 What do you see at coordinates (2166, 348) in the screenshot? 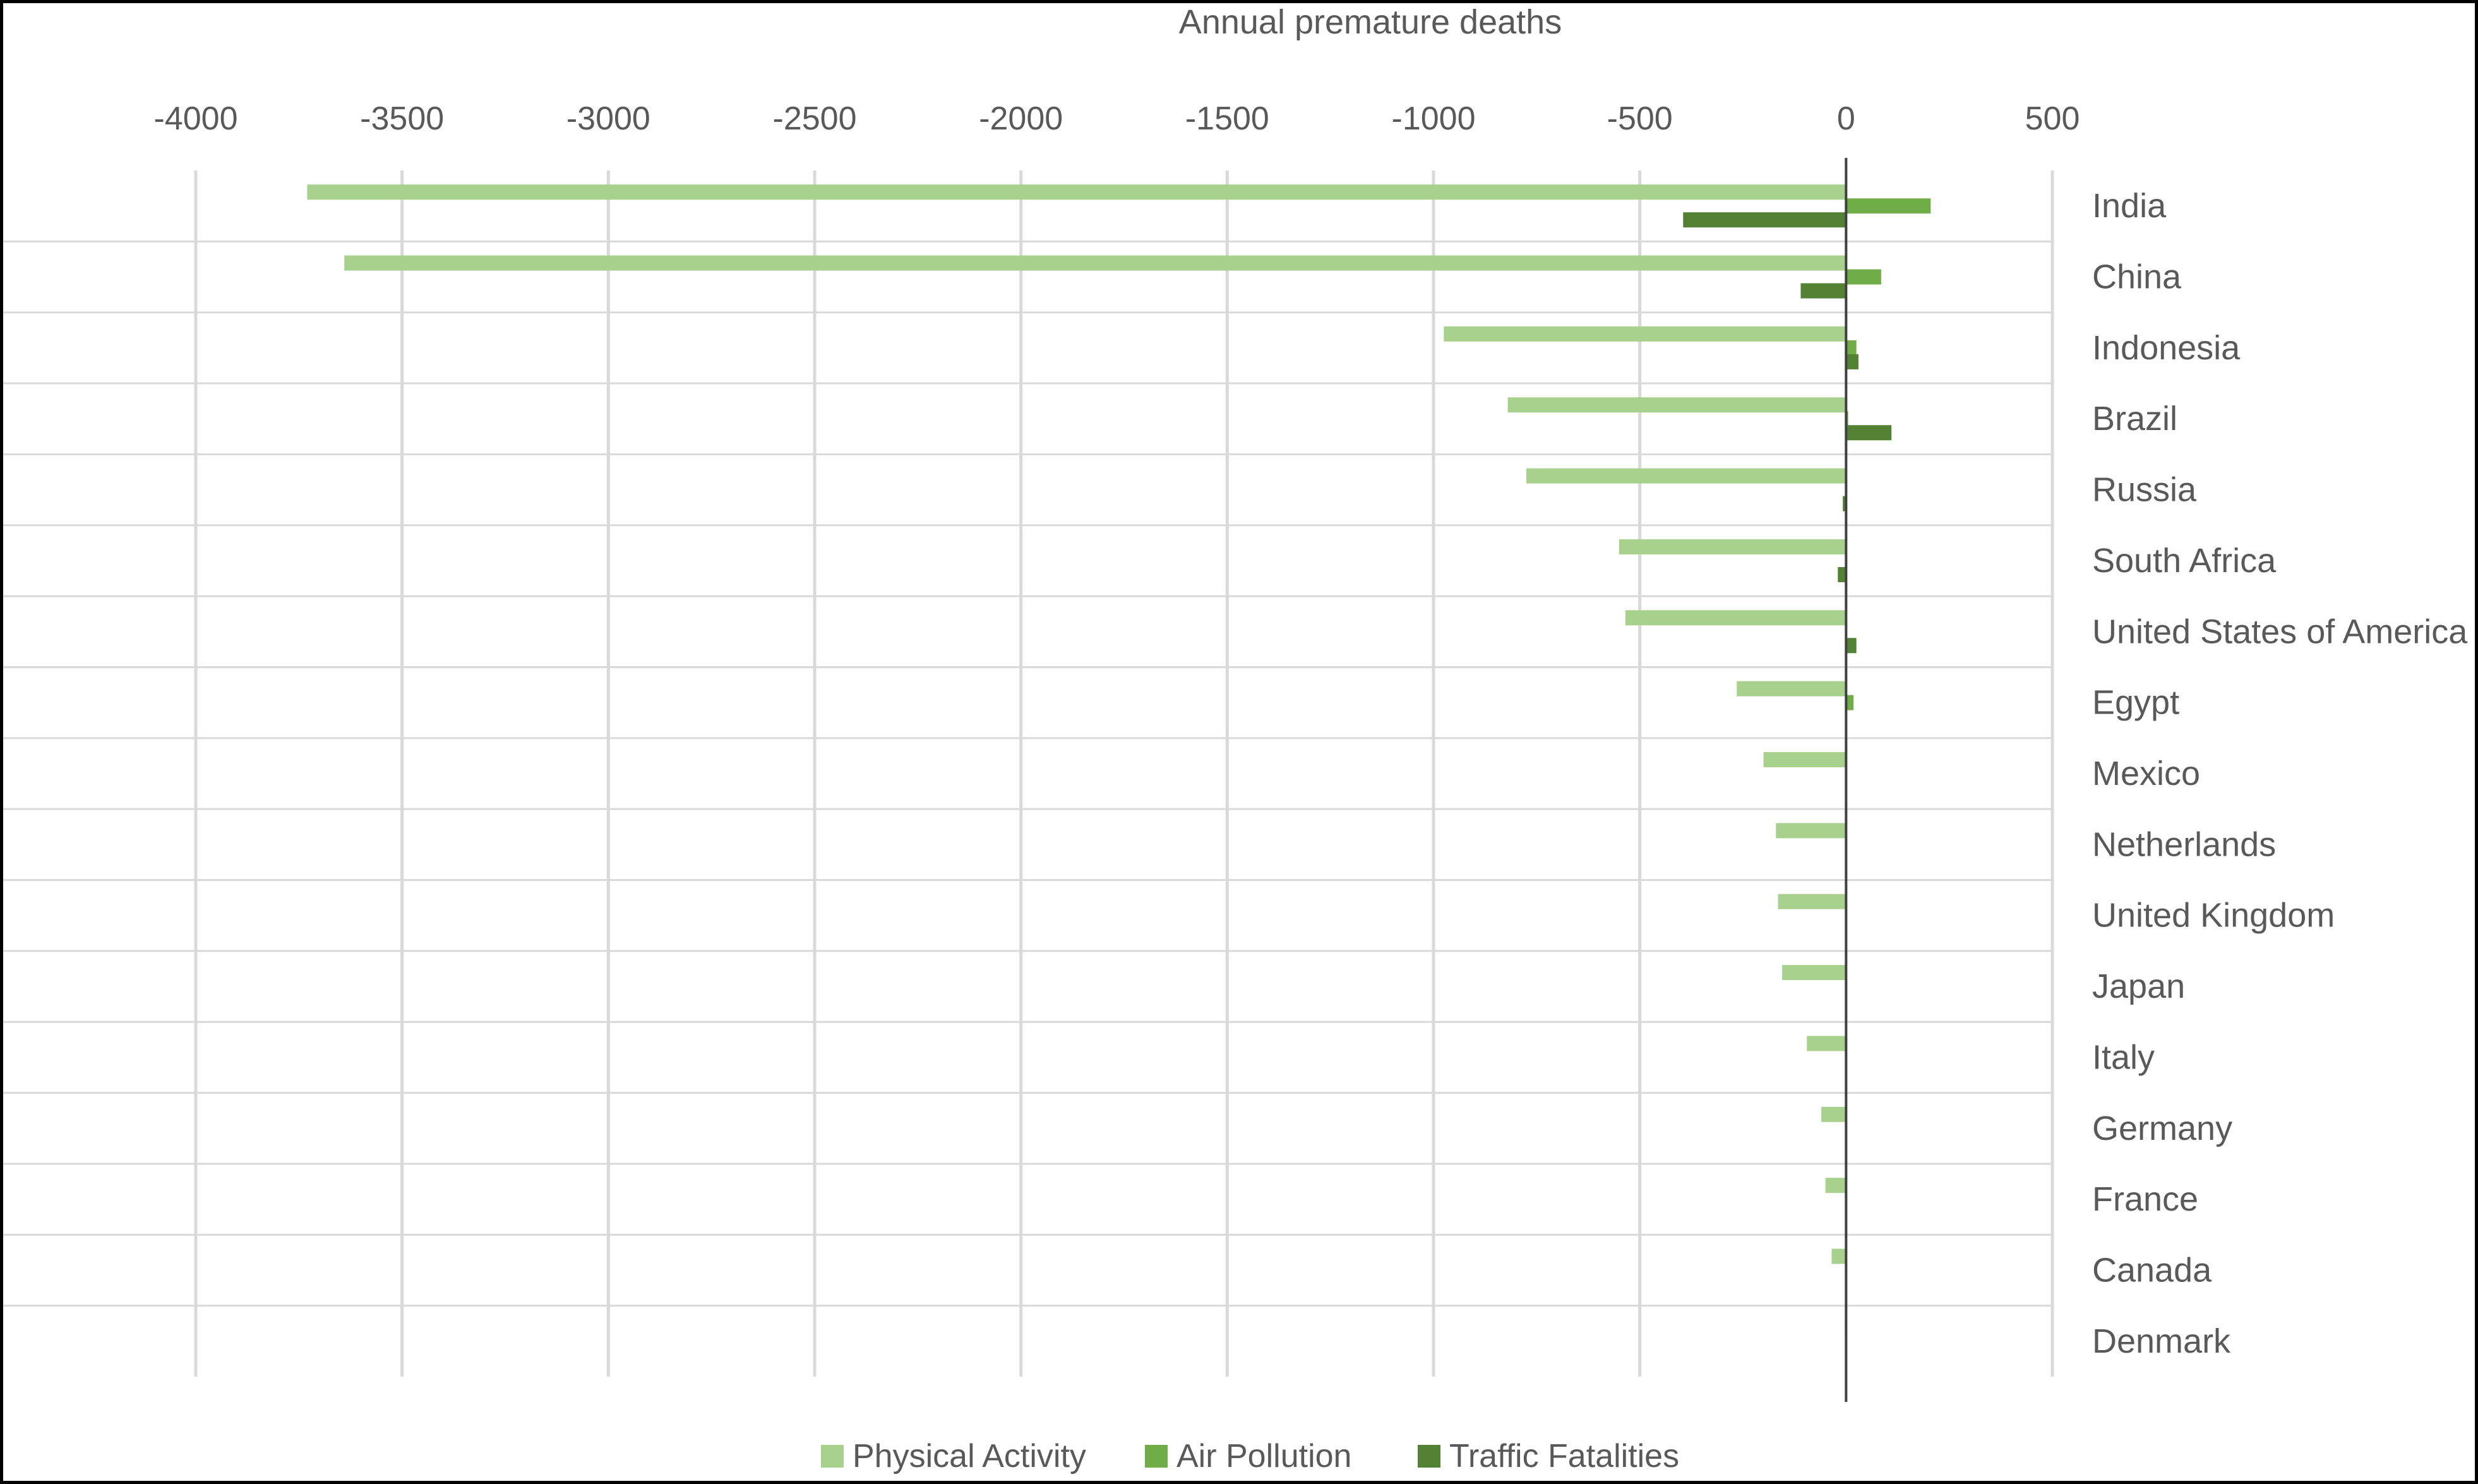
I see `category-label-indonesia: Indonesia` at bounding box center [2166, 348].